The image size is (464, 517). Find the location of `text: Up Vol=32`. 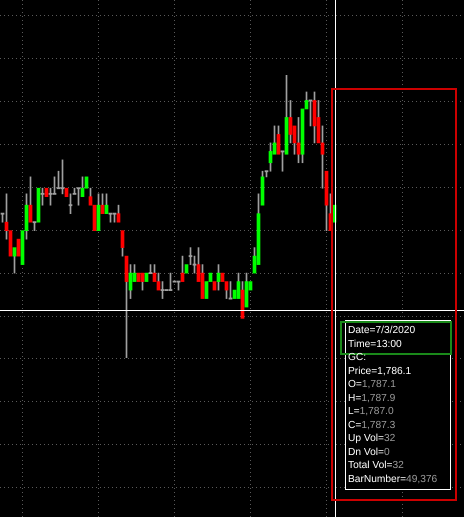

text: Up Vol=32 is located at coordinates (372, 438).